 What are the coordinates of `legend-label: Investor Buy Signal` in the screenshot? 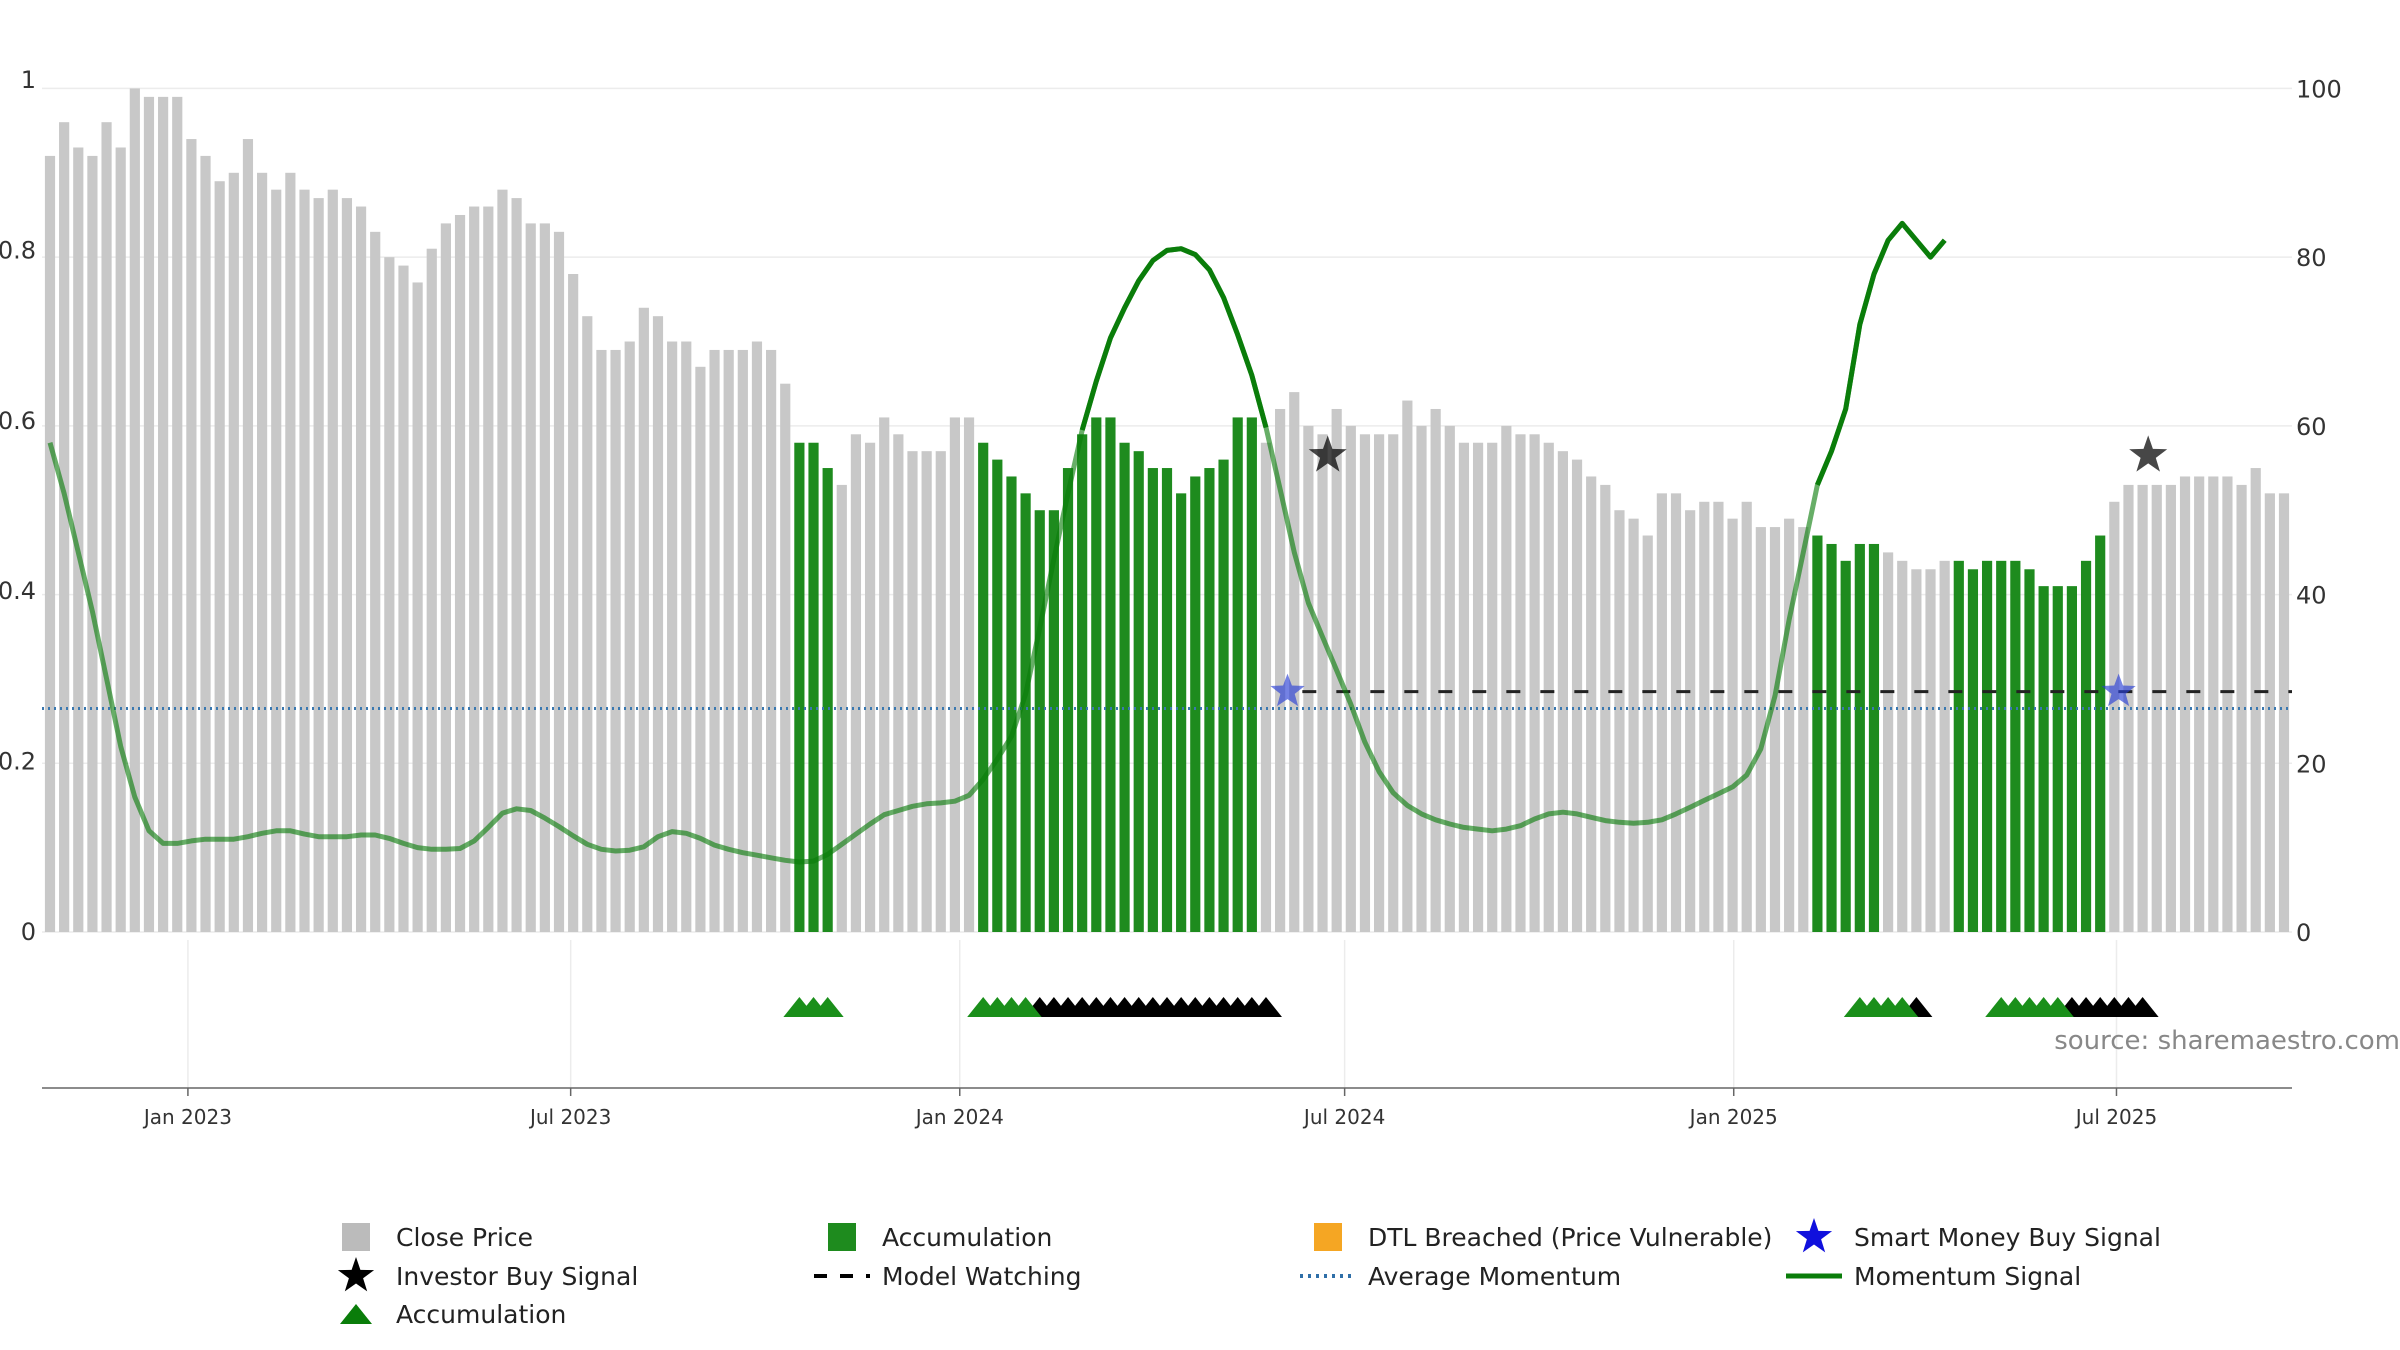 It's located at (517, 1276).